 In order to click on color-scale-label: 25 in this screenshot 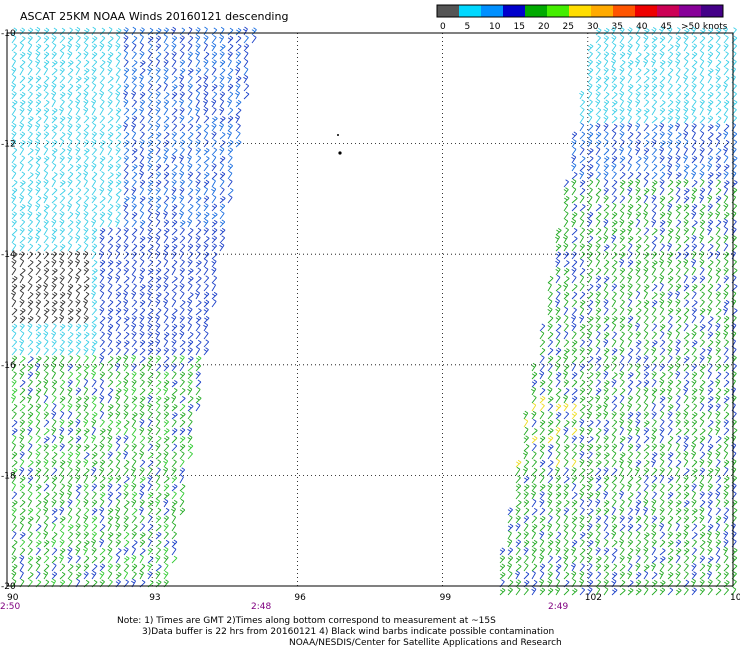, I will do `click(568, 27)`.